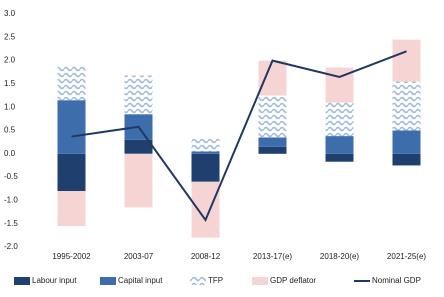 Image resolution: width=444 pixels, height=297 pixels. What do you see at coordinates (10, 153) in the screenshot?
I see `y-tick-label: 0.0` at bounding box center [10, 153].